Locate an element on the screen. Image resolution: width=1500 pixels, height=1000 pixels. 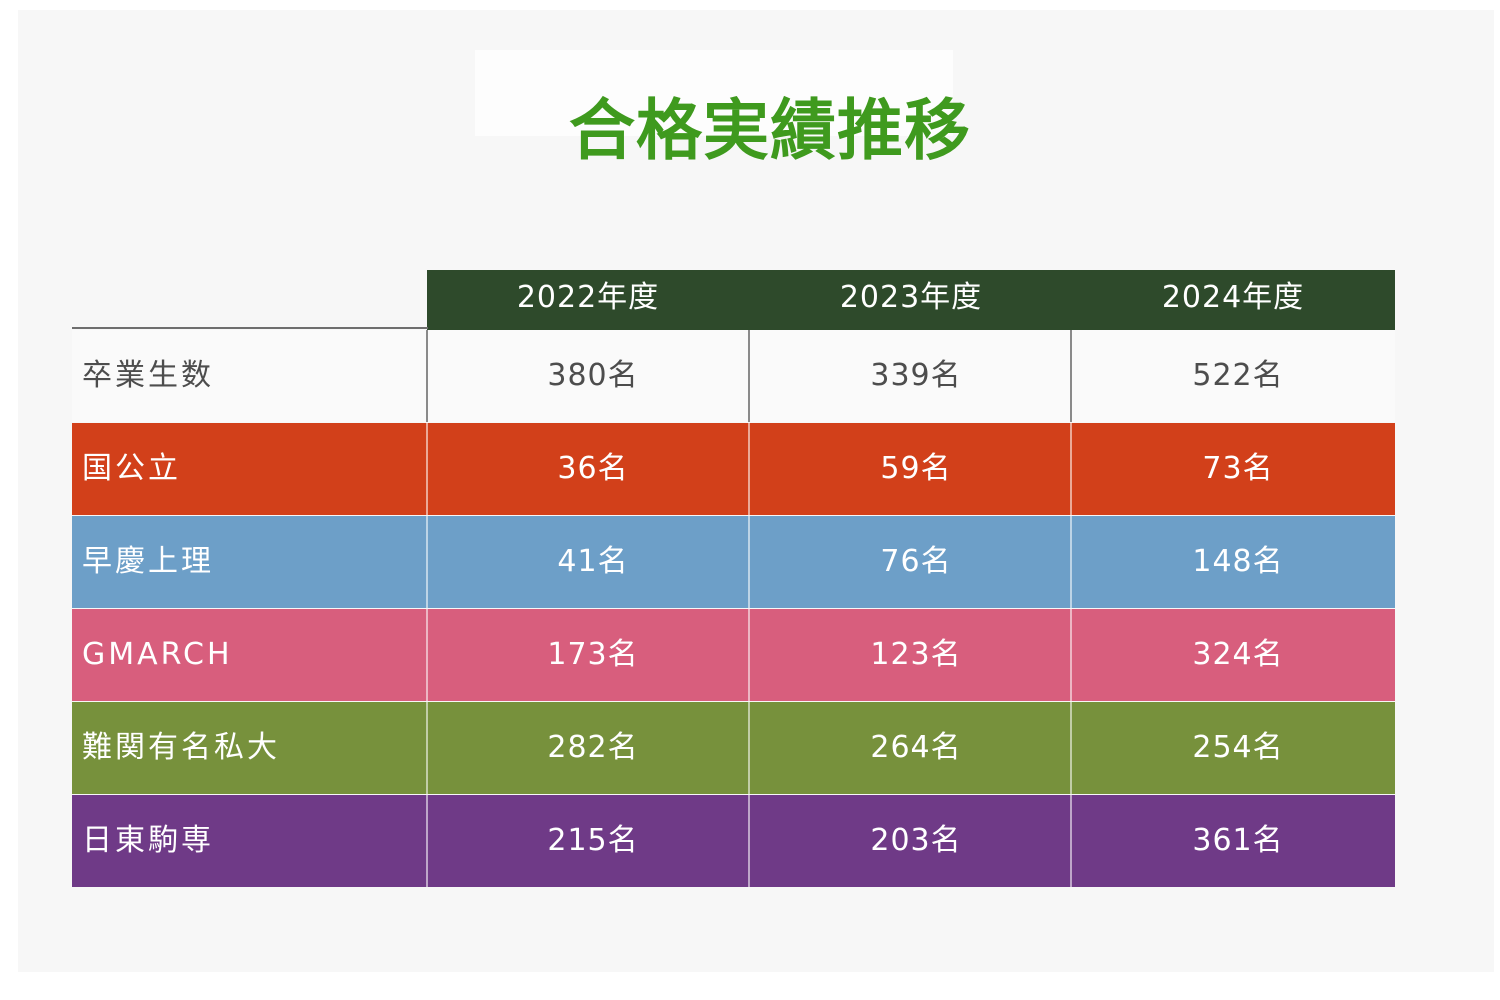
table-cell: 41名 is located at coordinates (593, 561).